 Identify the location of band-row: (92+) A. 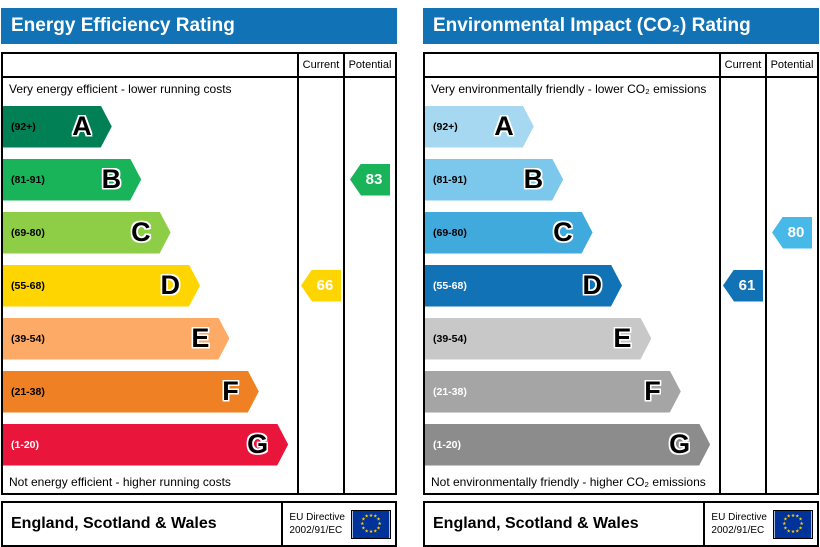
(199, 126).